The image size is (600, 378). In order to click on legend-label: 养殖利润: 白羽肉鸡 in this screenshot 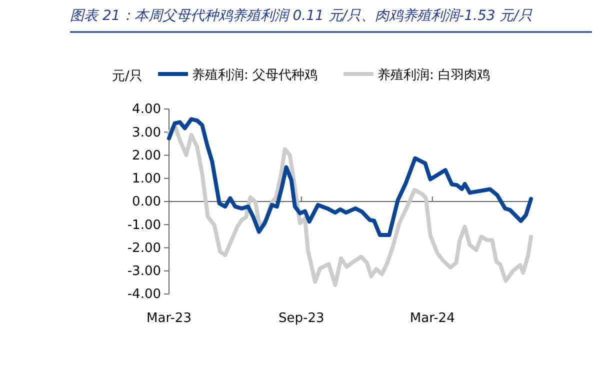, I will do `click(434, 75)`.